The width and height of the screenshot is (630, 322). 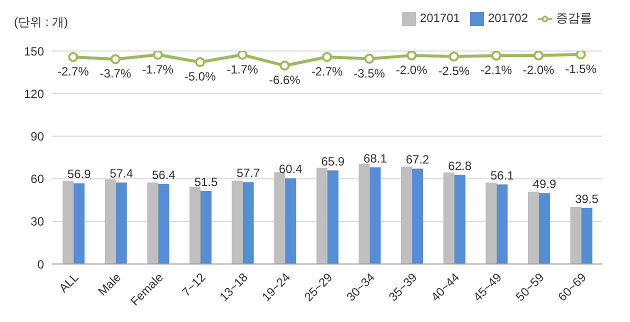 I want to click on data-label: 51.5, so click(x=206, y=181).